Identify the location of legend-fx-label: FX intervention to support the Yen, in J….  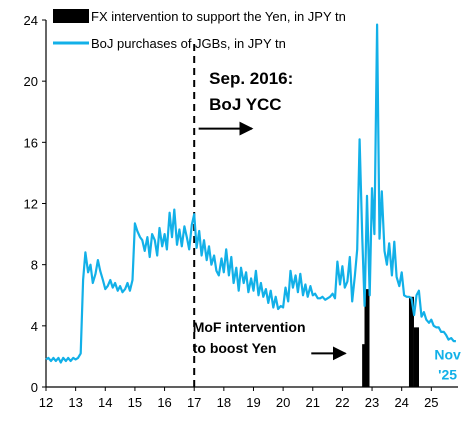
(218, 16).